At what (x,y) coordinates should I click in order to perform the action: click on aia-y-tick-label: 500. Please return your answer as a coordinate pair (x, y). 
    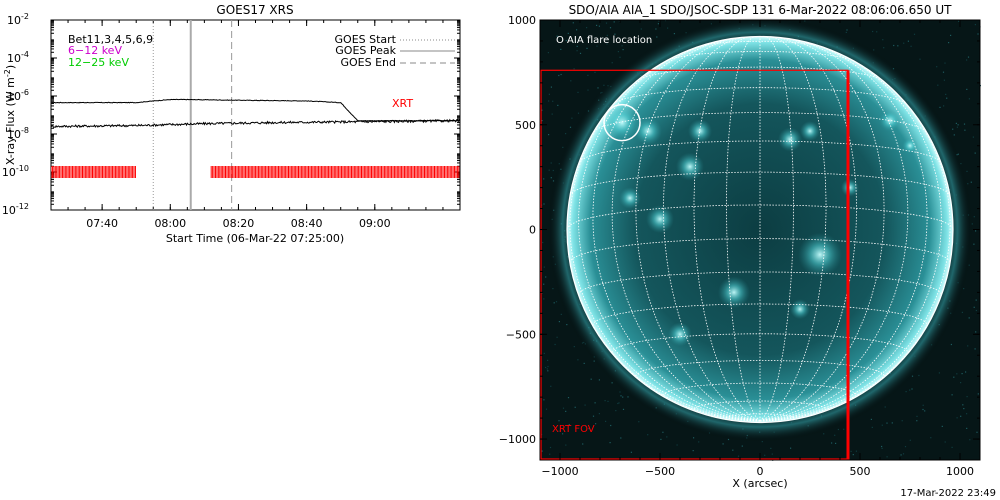
    Looking at the image, I should click on (525, 125).